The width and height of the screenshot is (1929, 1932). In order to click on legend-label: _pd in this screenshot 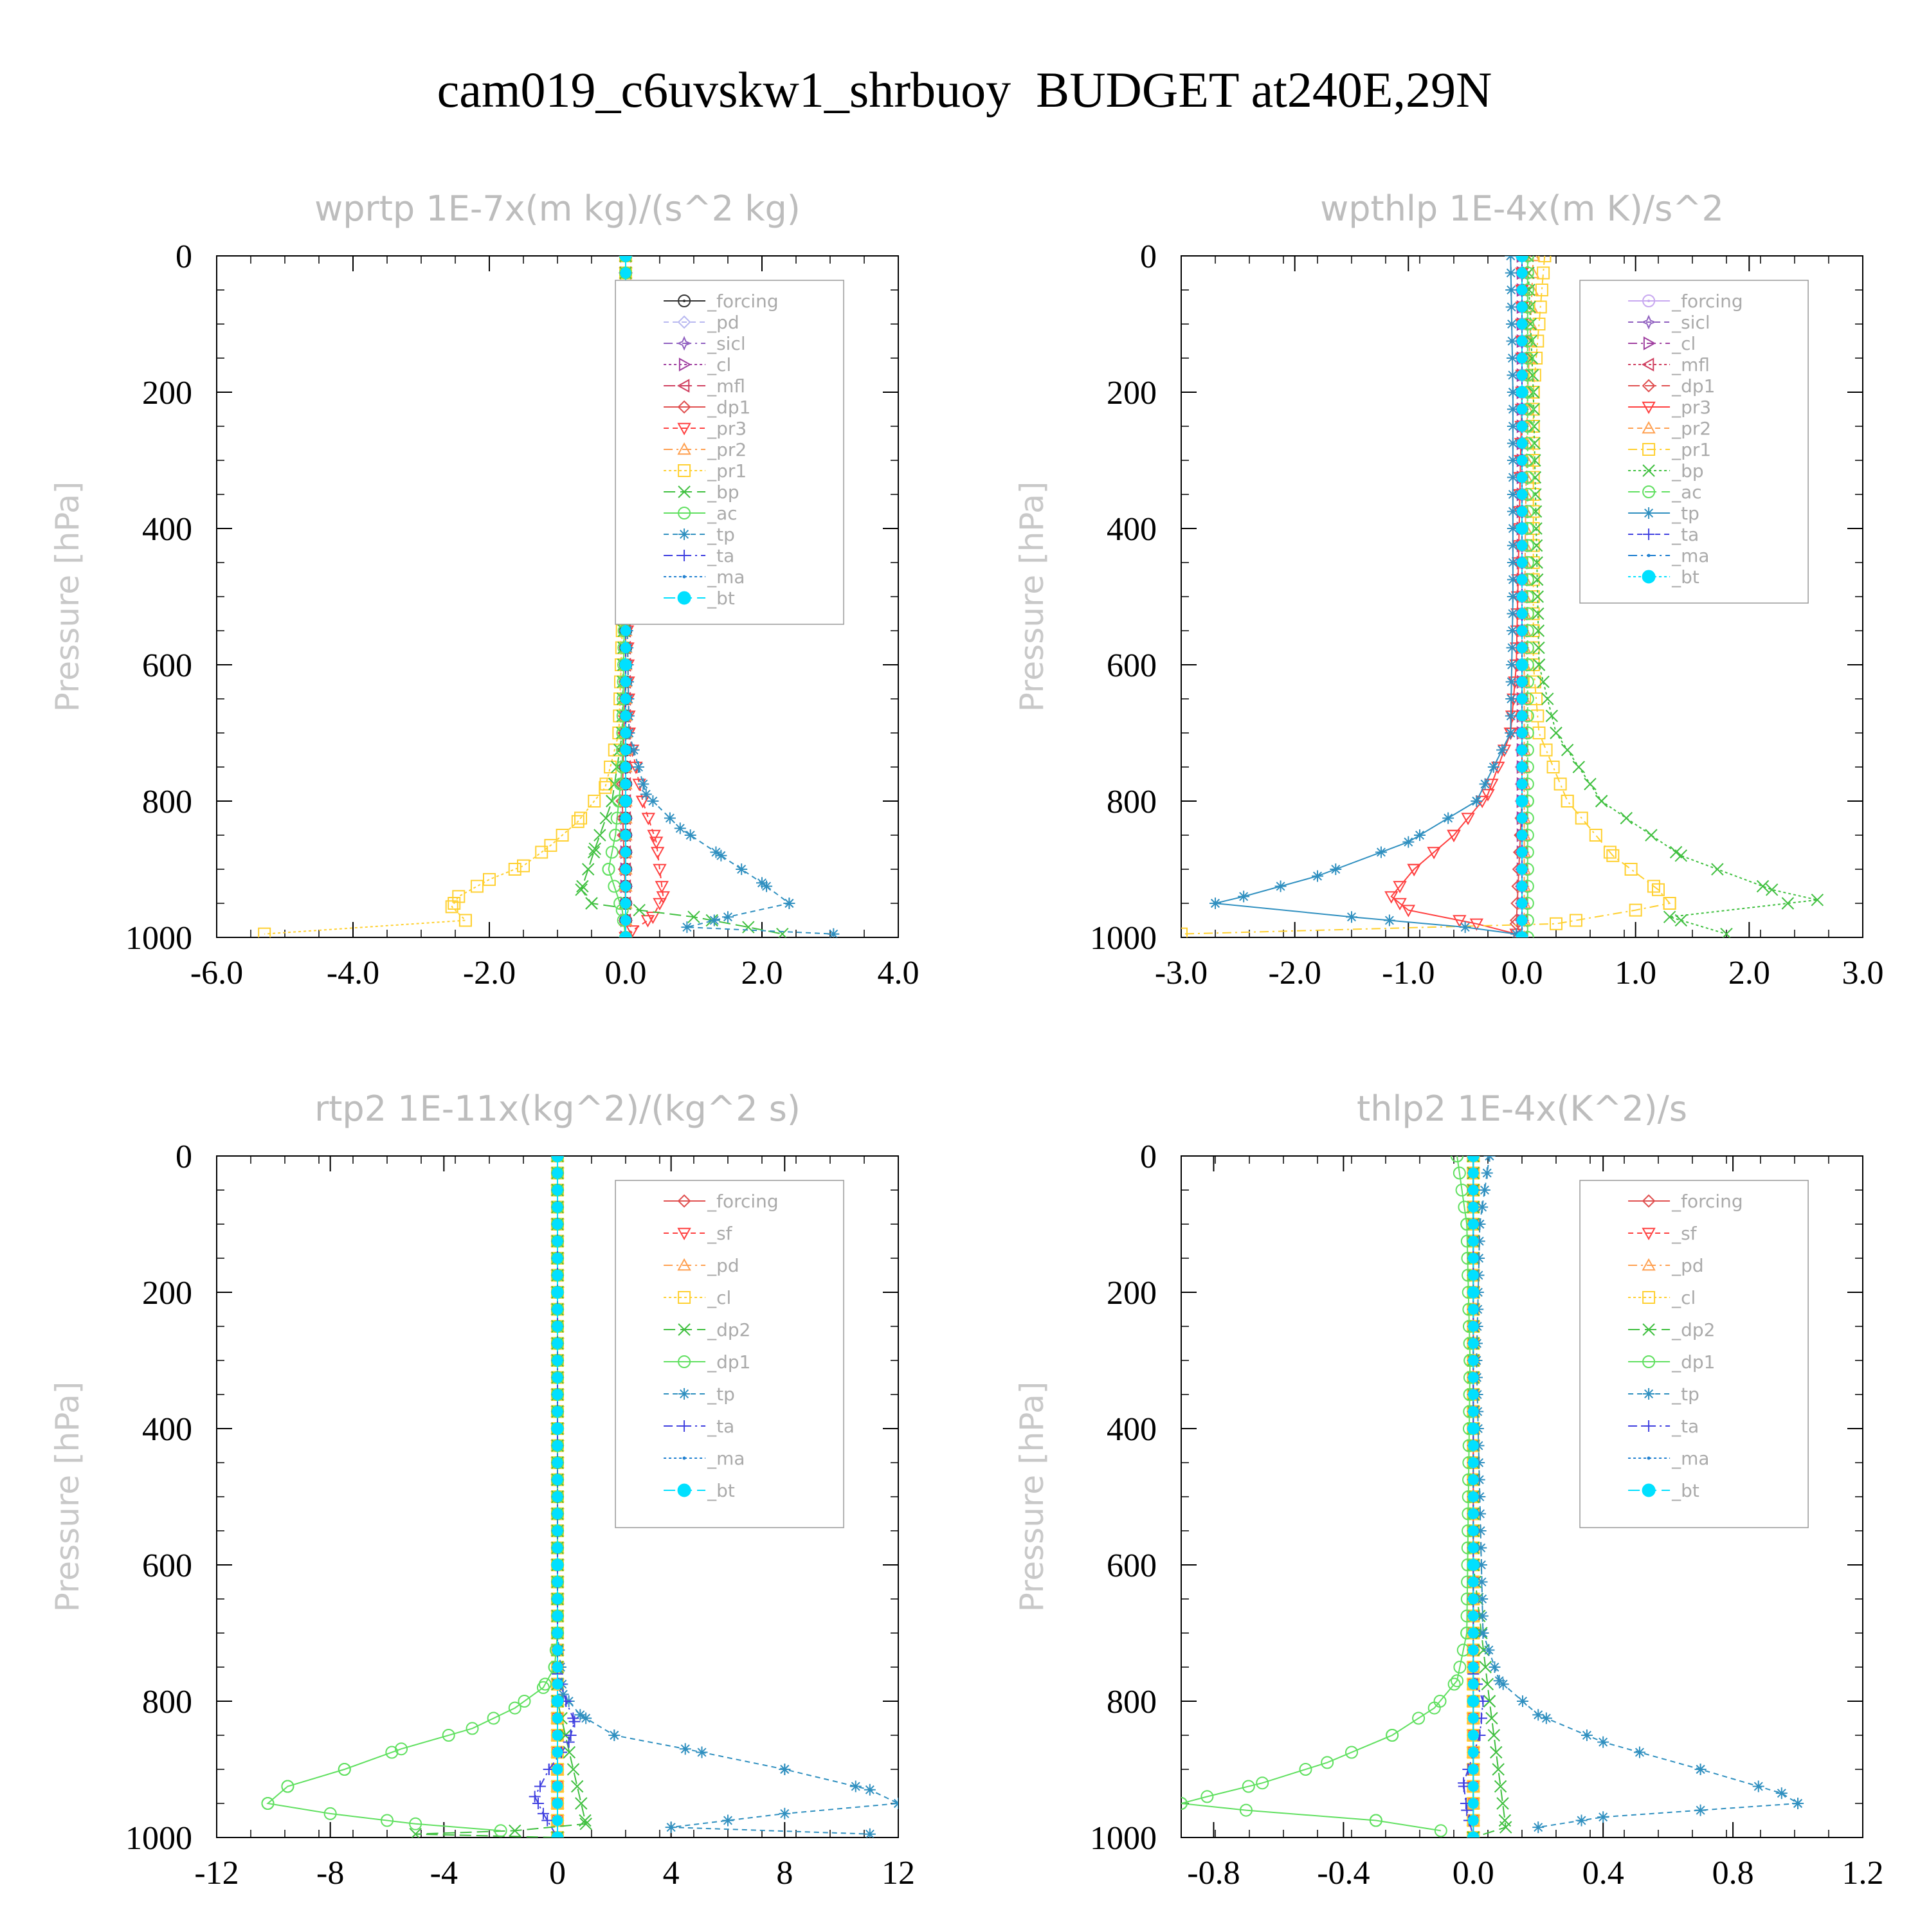, I will do `click(723, 1265)`.